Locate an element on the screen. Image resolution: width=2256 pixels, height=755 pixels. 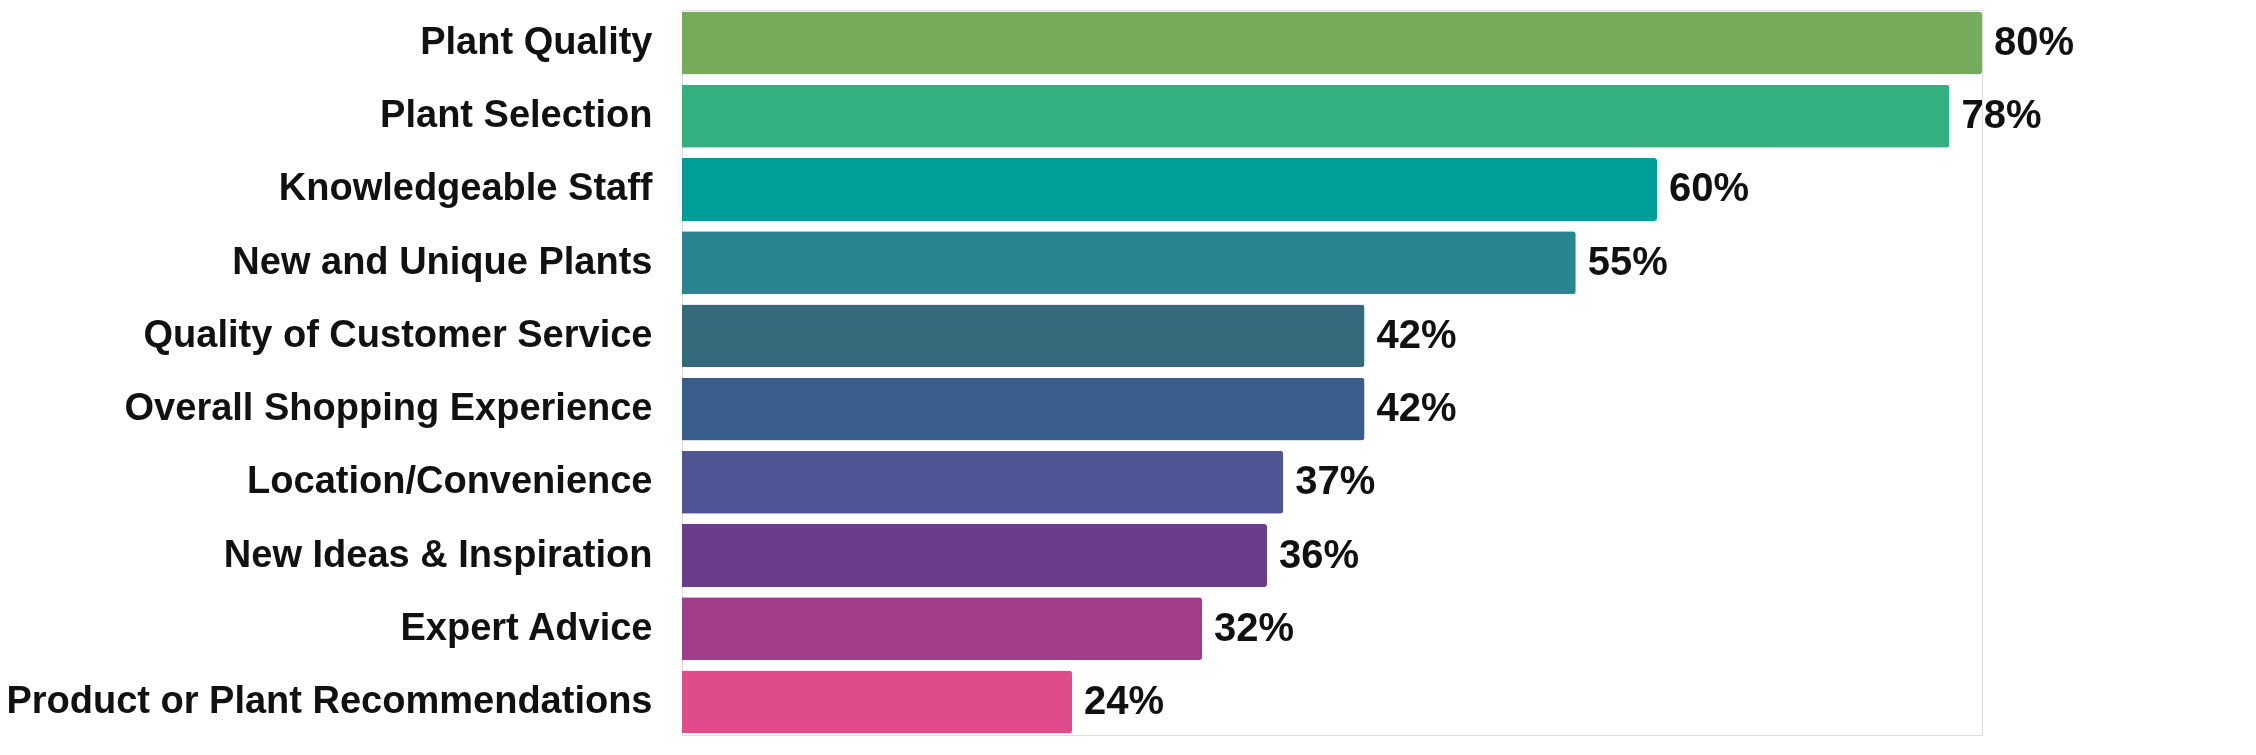
data-label: 80% is located at coordinates (2034, 40).